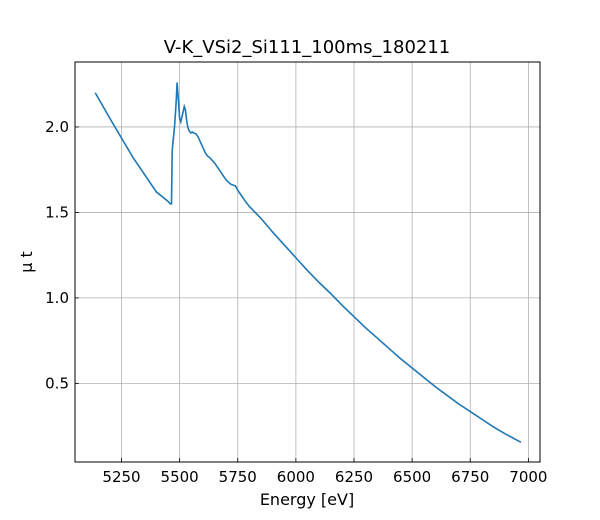  Describe the element at coordinates (470, 477) in the screenshot. I see `x-tick-label: 6750` at that location.